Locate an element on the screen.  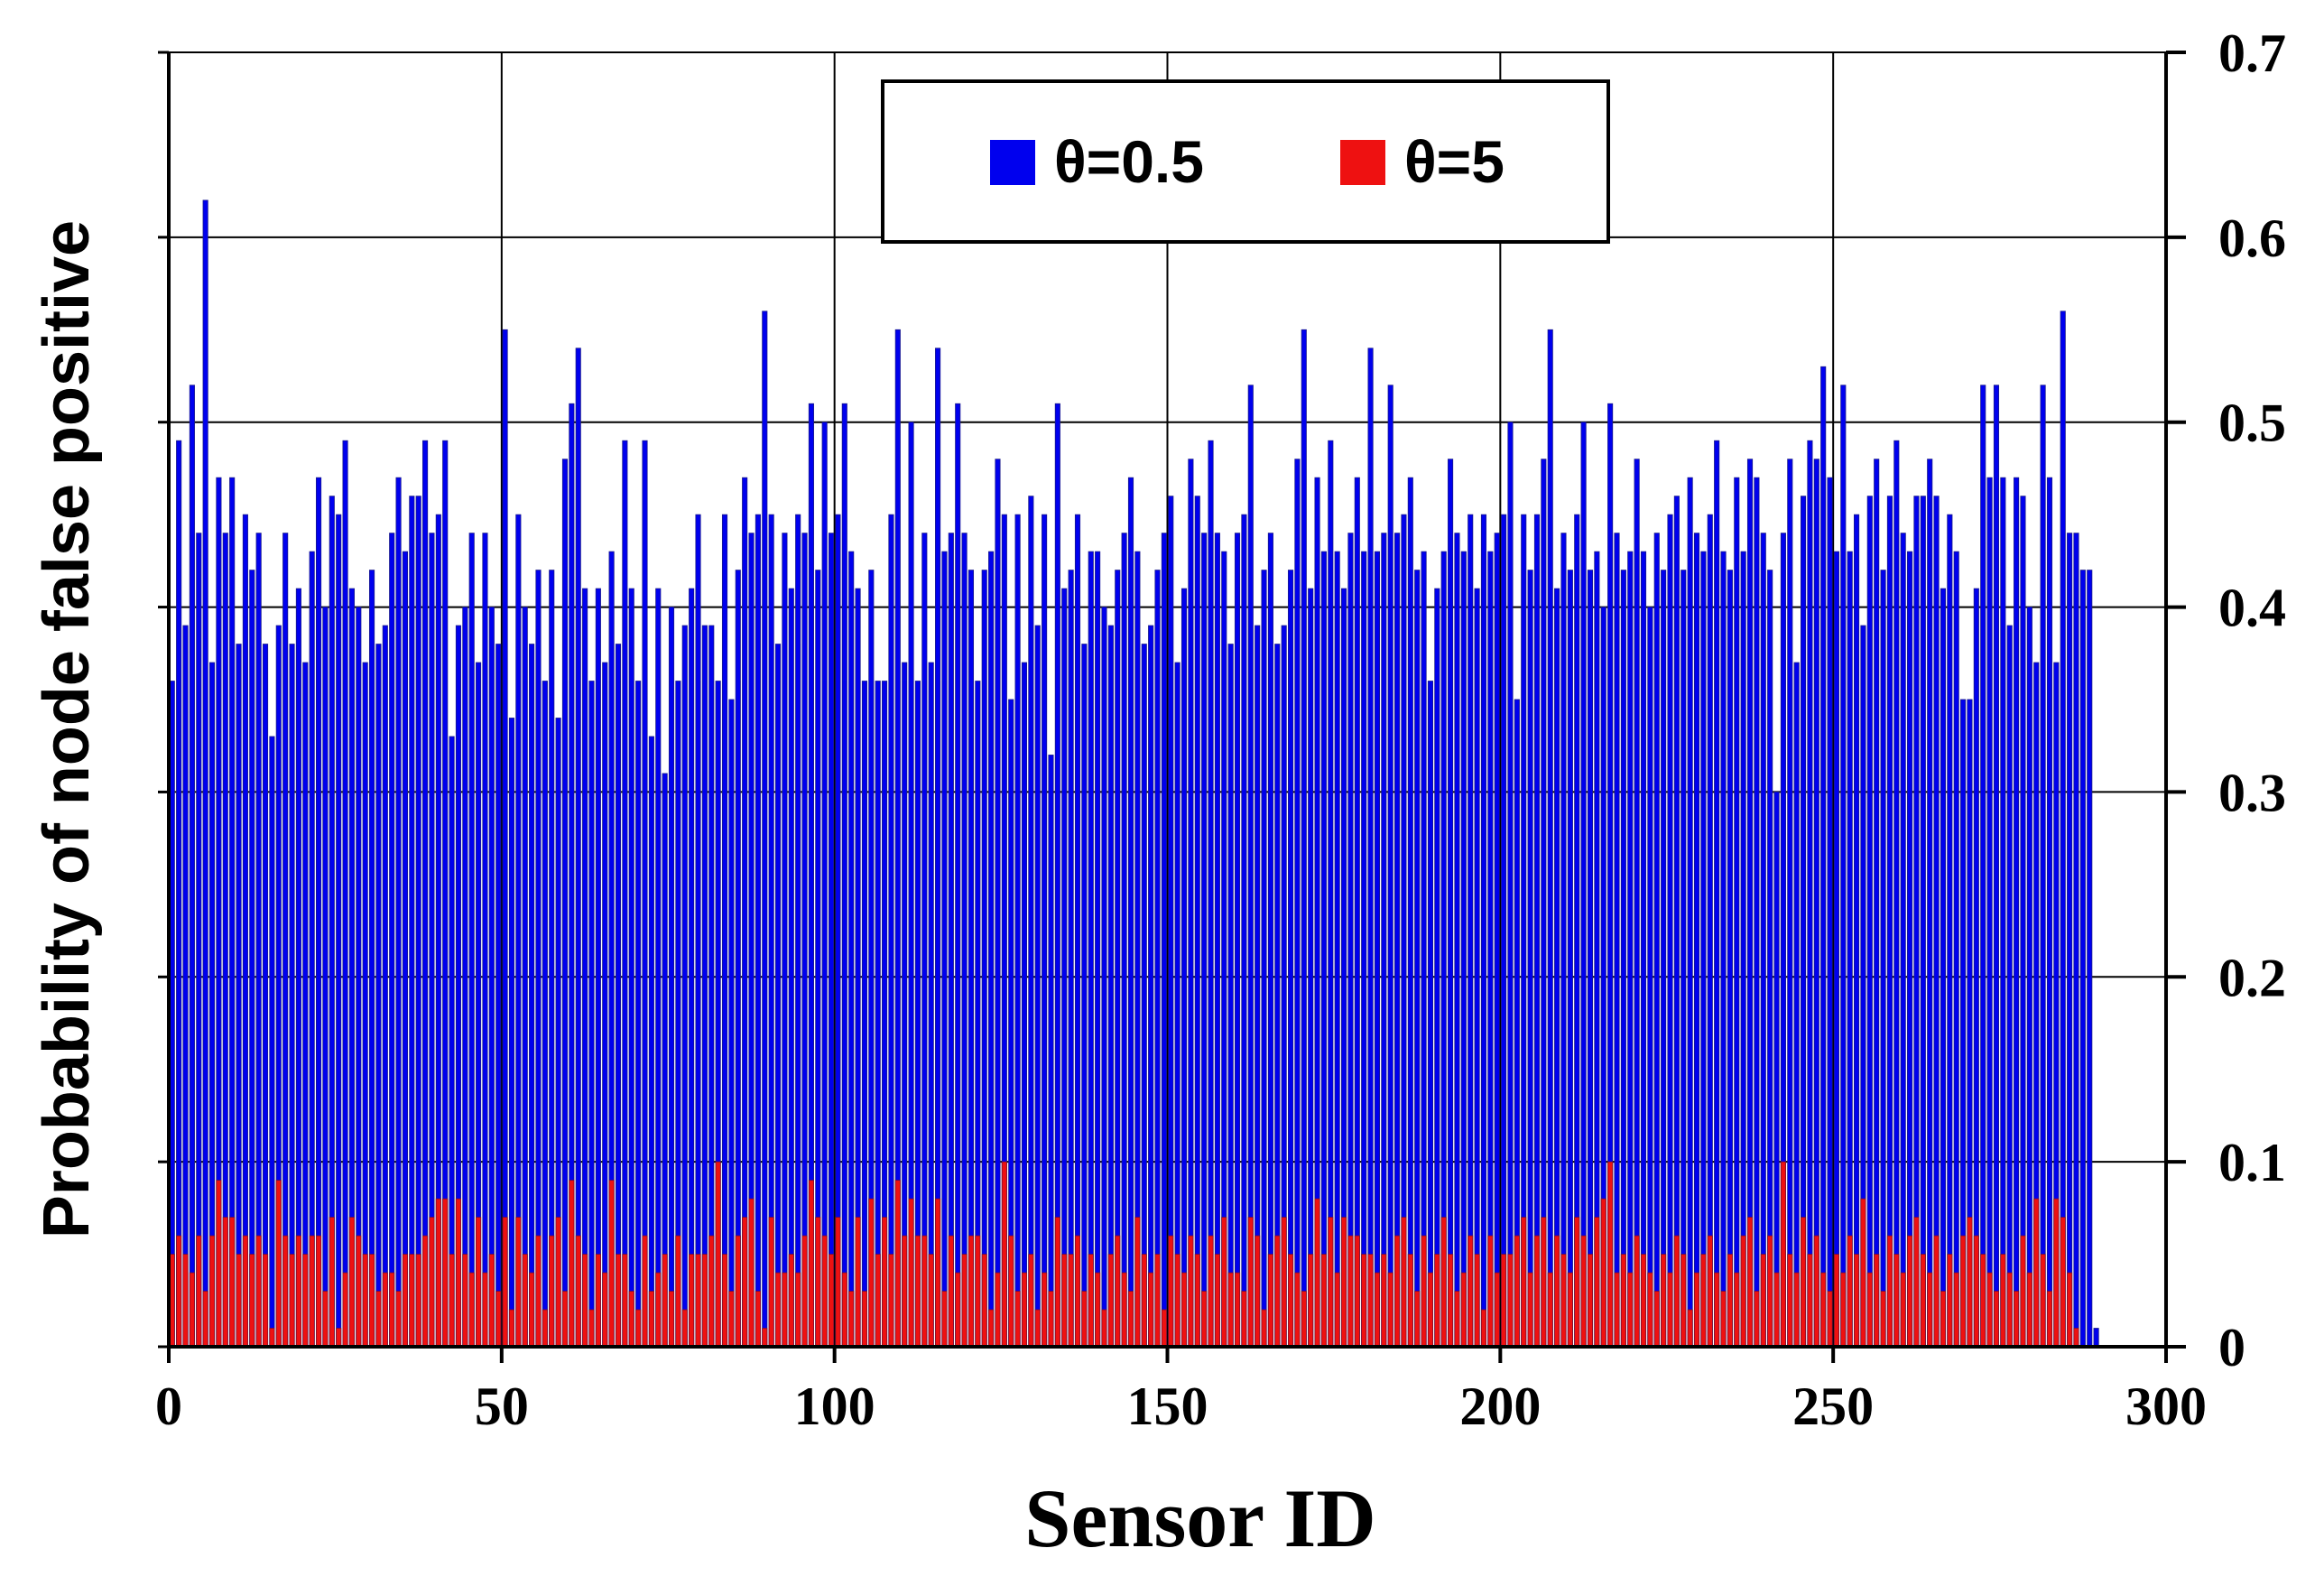
legend-label-theta-5: θ=5 is located at coordinates (1455, 161).